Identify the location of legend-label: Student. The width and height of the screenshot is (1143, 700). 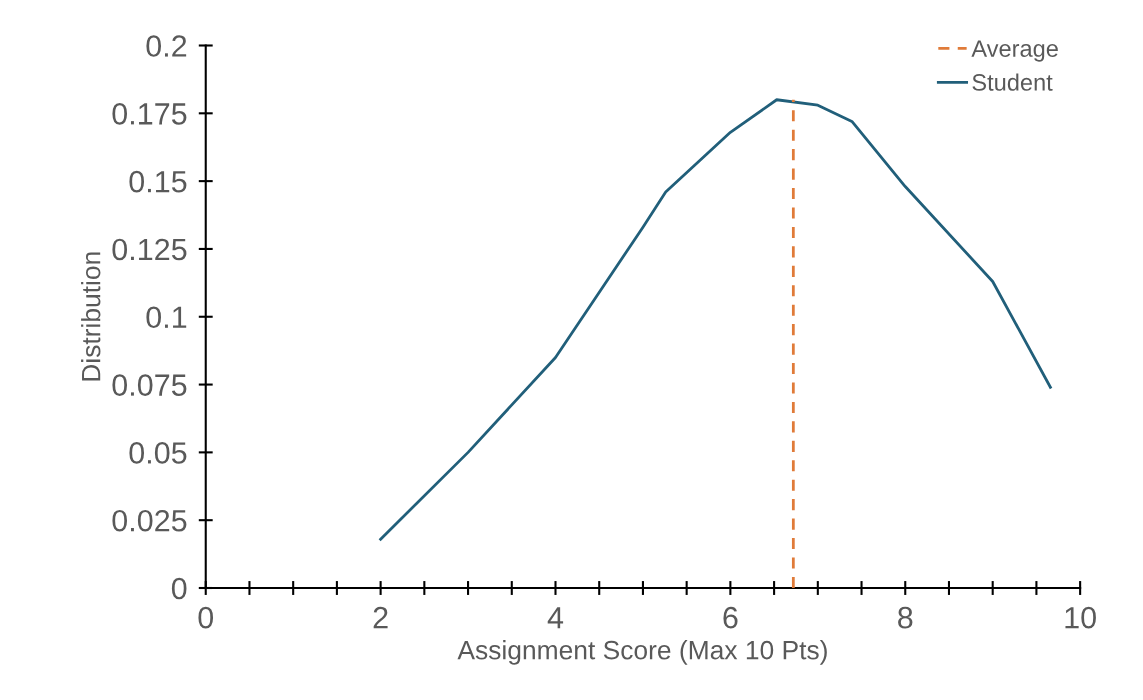
(1012, 82).